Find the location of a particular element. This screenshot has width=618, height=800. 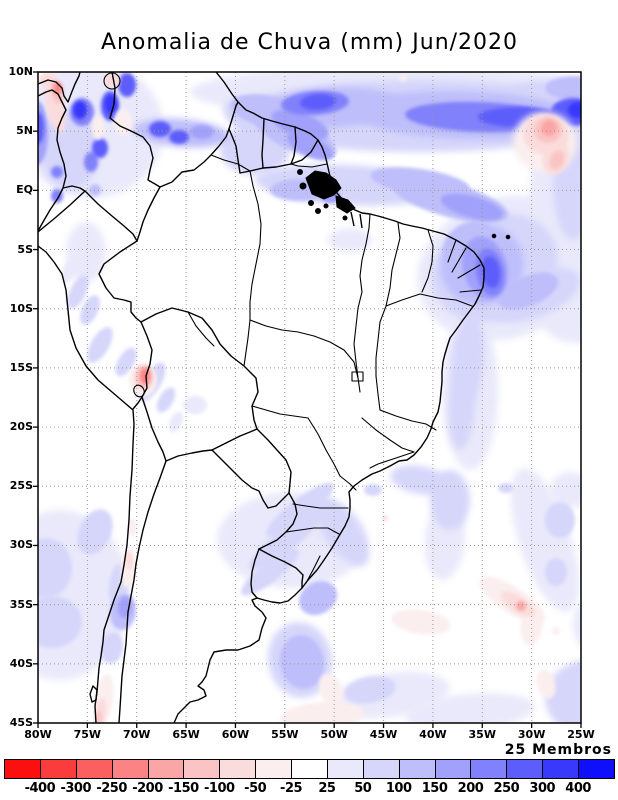

lon-tick-label: 50W is located at coordinates (334, 734).